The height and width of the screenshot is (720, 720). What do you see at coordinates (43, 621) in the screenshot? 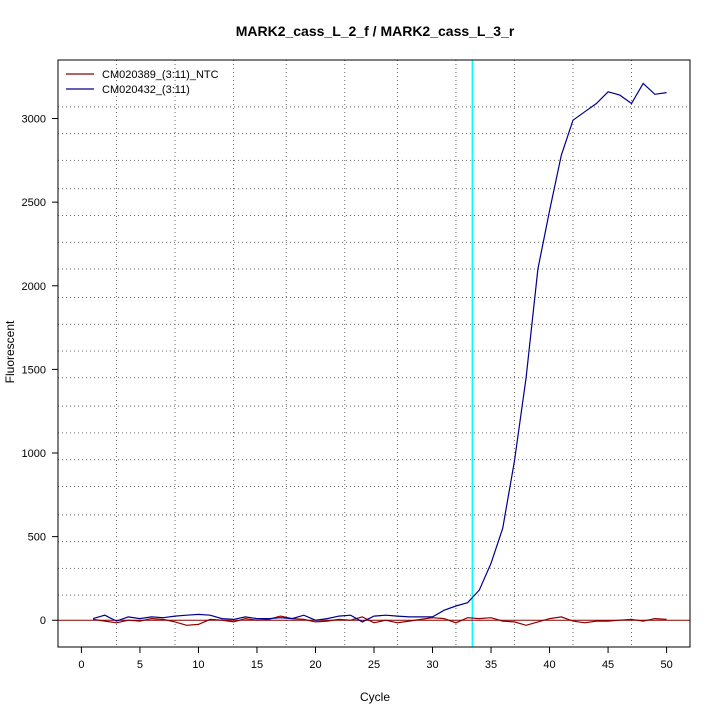
I see `y-tick-label: 0` at bounding box center [43, 621].